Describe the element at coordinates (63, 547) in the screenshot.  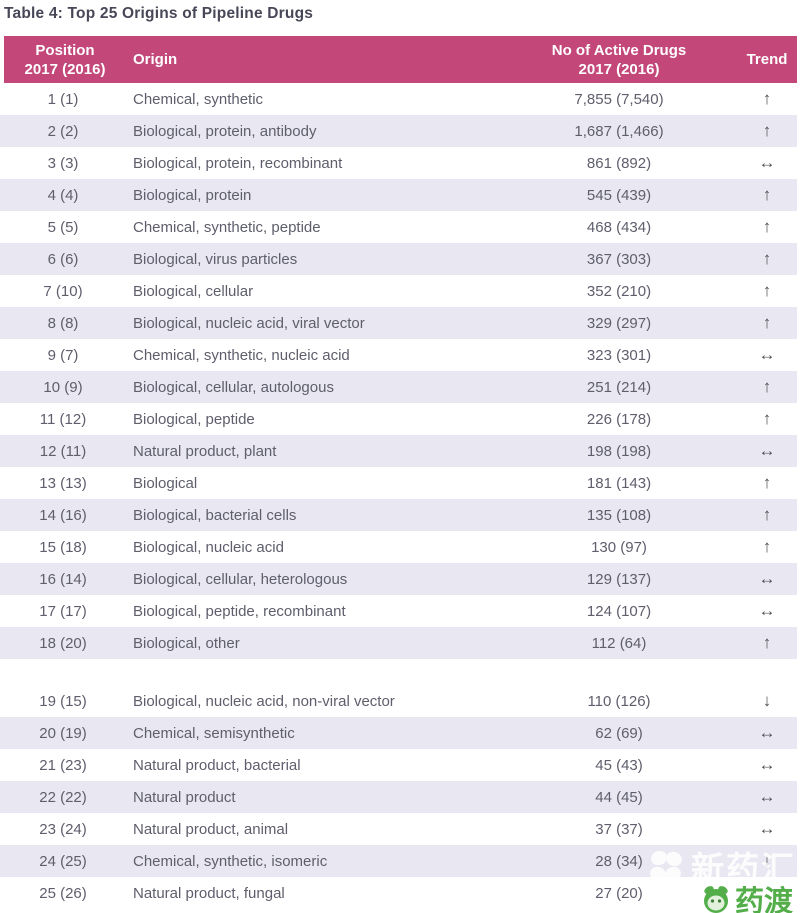
I see `position-cell: 15 (18)` at that location.